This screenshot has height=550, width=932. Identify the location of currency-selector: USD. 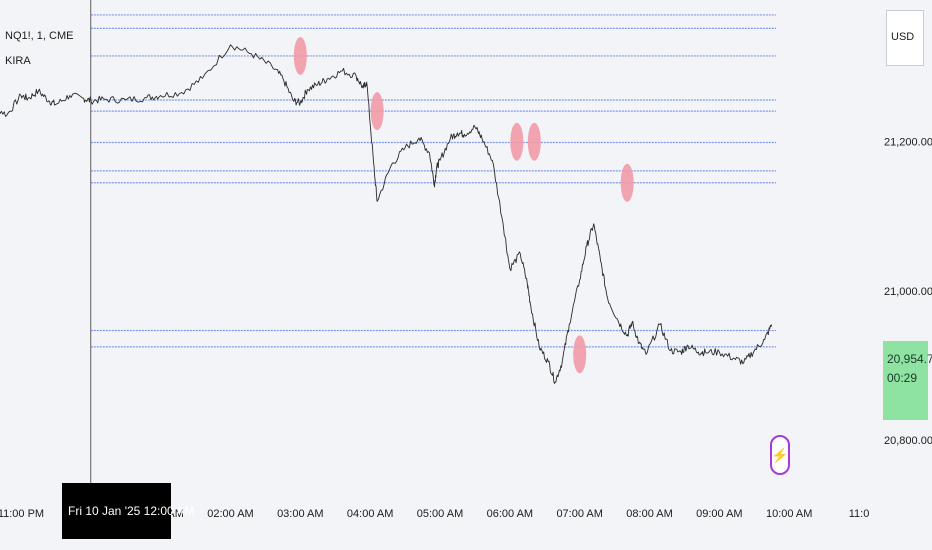
(905, 38).